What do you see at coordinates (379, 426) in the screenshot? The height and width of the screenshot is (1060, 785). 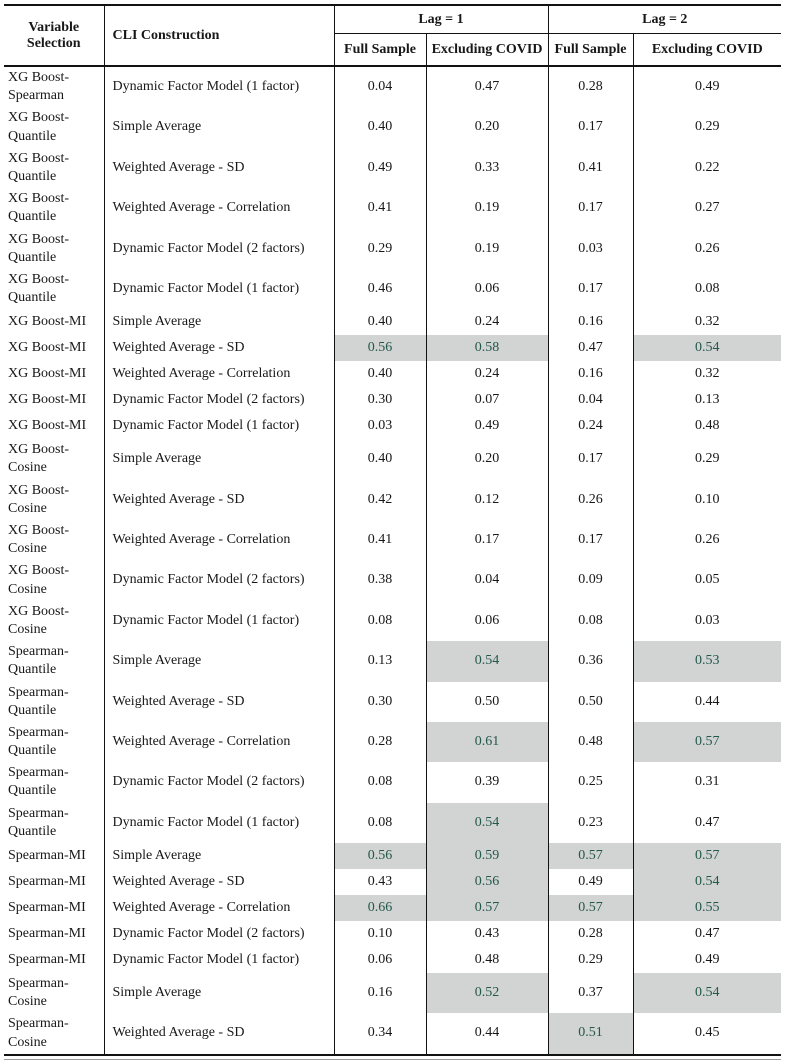 I see `value-cell: 0.03` at bounding box center [379, 426].